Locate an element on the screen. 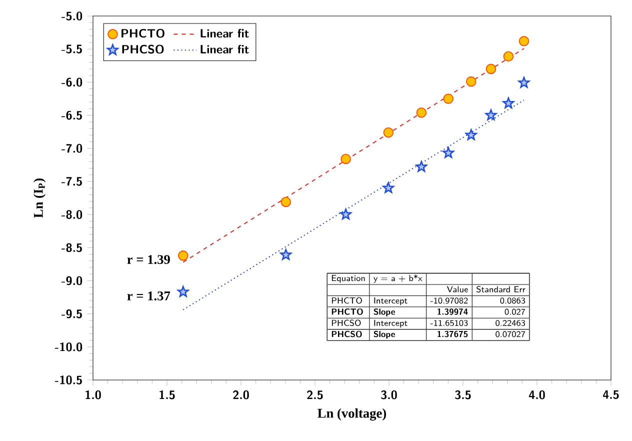 The height and width of the screenshot is (441, 632). y-tick-label: -5.0 is located at coordinates (71, 16).